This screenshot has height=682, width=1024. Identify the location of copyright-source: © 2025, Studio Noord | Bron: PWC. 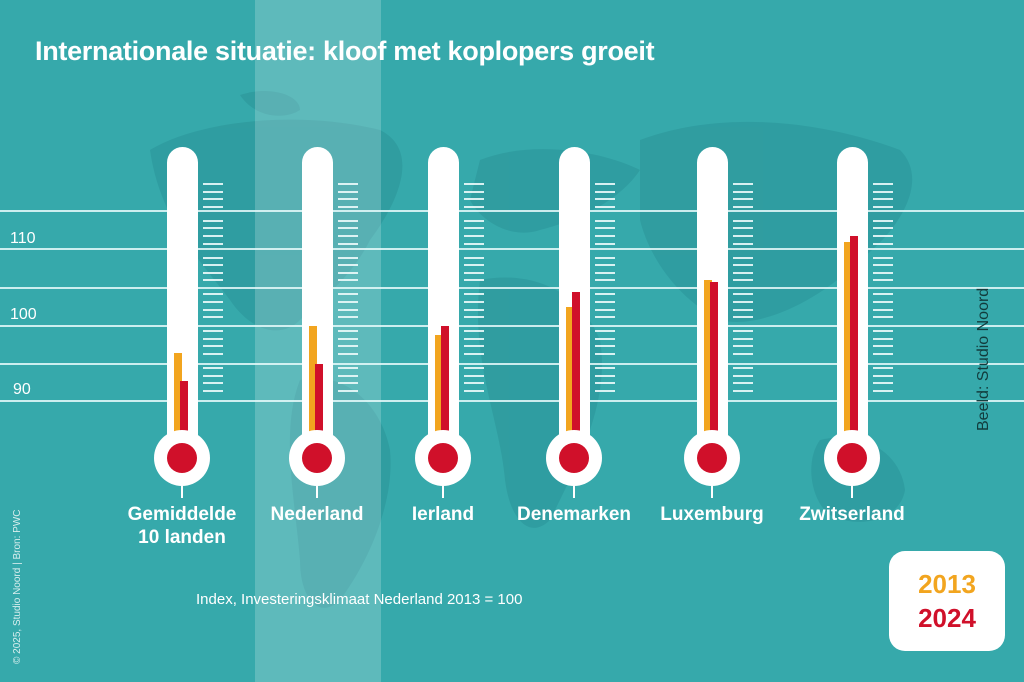
(17, 586).